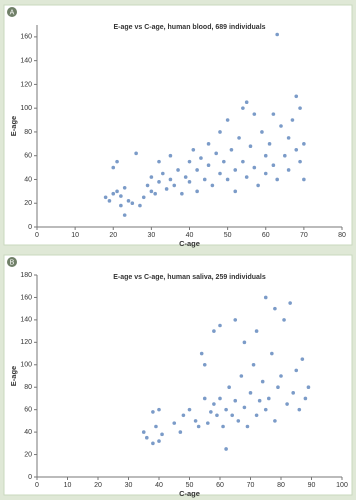  What do you see at coordinates (26, 108) in the screenshot?
I see `y-tick-label: 100` at bounding box center [26, 108].